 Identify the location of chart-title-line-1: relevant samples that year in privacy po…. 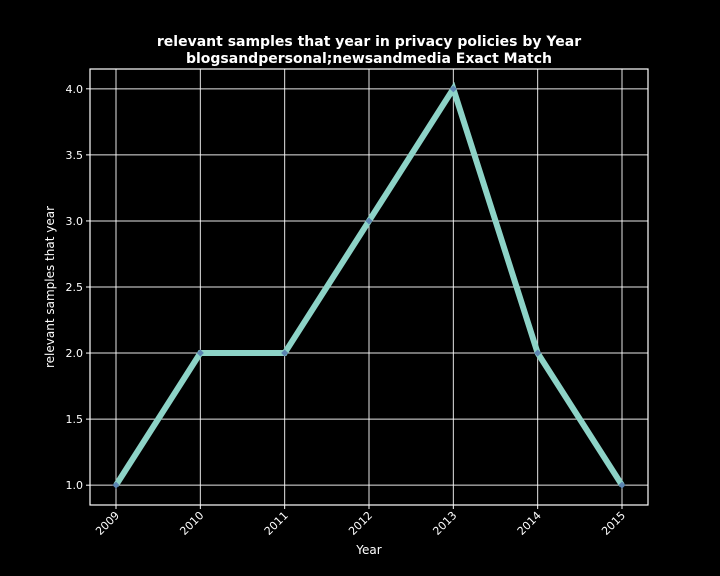
(369, 42).